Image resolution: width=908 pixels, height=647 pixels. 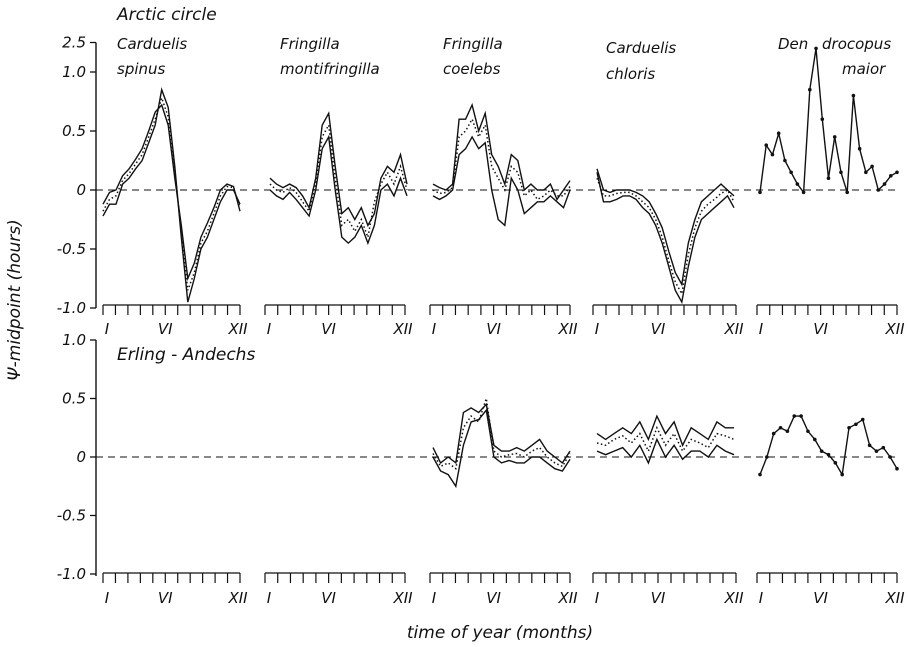 What do you see at coordinates (472, 69) in the screenshot?
I see `species-name: coelebs` at bounding box center [472, 69].